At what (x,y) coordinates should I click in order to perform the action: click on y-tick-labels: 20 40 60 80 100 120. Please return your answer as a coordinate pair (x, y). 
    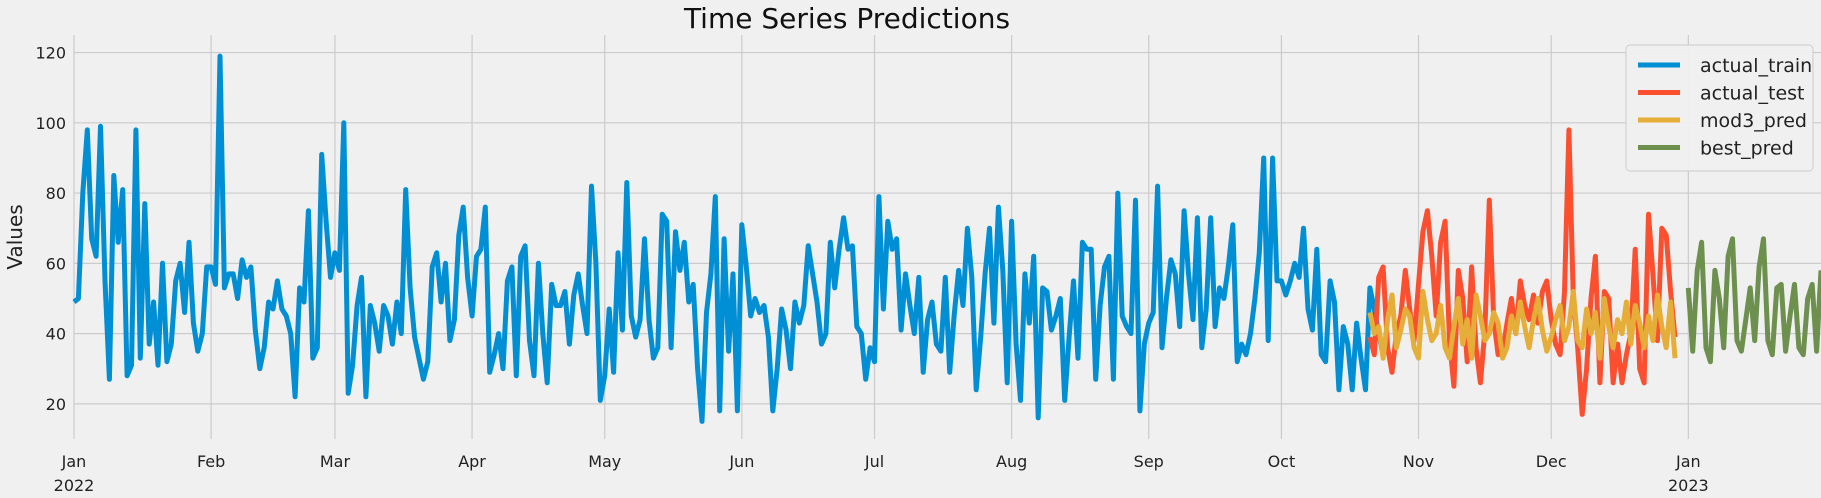
    Looking at the image, I should click on (50, 229).